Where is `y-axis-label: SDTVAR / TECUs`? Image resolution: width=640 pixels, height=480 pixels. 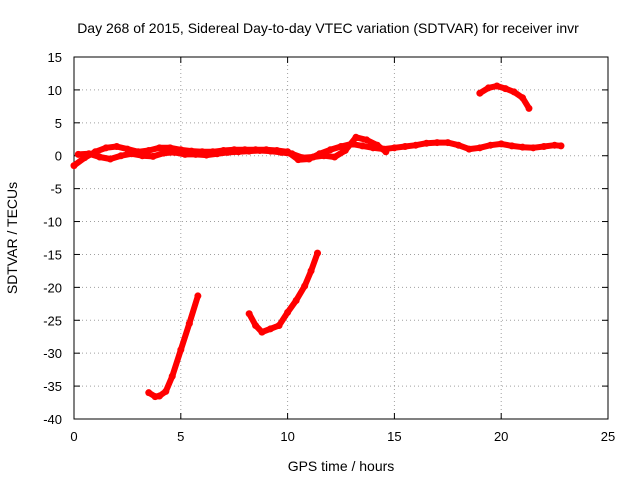 y-axis-label: SDTVAR / TECUs is located at coordinates (12, 238).